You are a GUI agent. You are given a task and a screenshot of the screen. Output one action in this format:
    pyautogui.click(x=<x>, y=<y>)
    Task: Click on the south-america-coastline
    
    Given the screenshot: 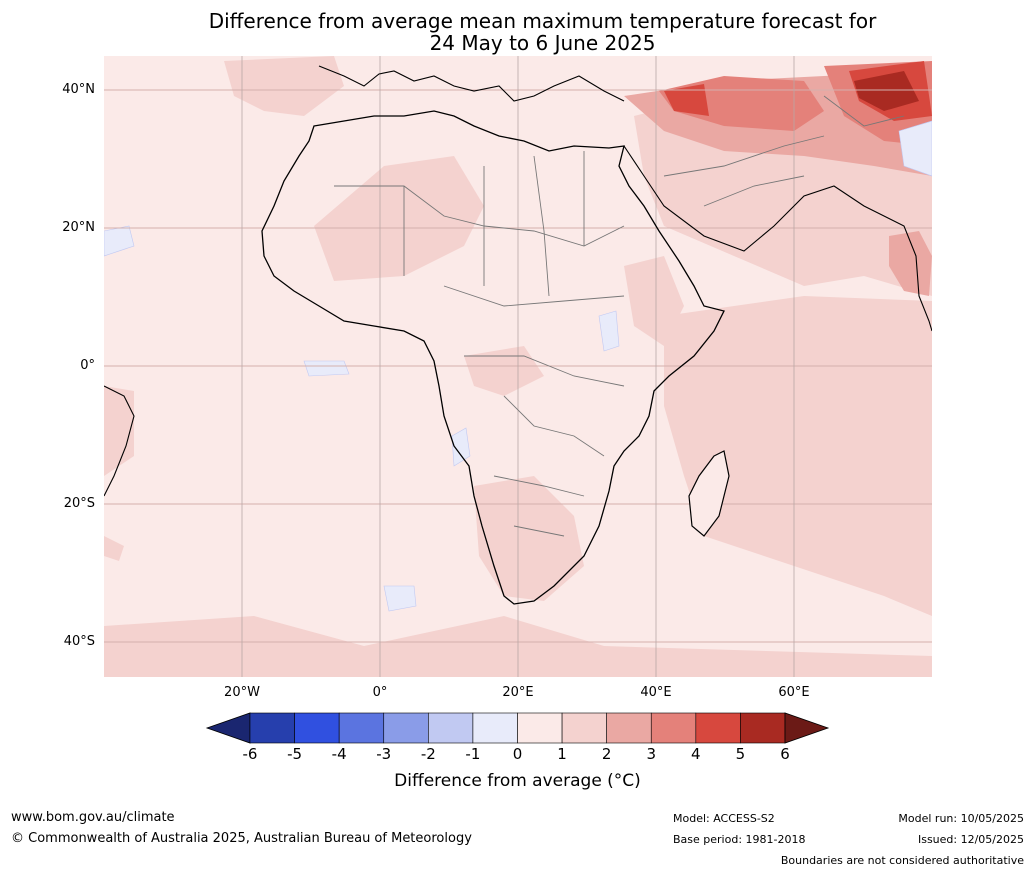 What is the action you would take?
    pyautogui.click(x=119, y=441)
    